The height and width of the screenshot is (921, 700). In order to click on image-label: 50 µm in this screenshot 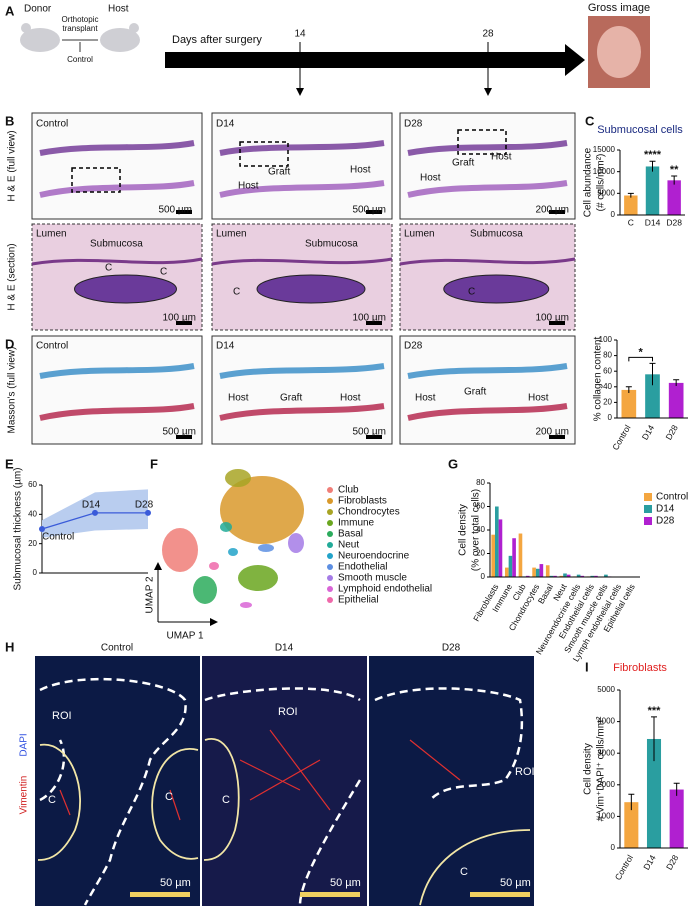, I will do `click(175, 883)`.